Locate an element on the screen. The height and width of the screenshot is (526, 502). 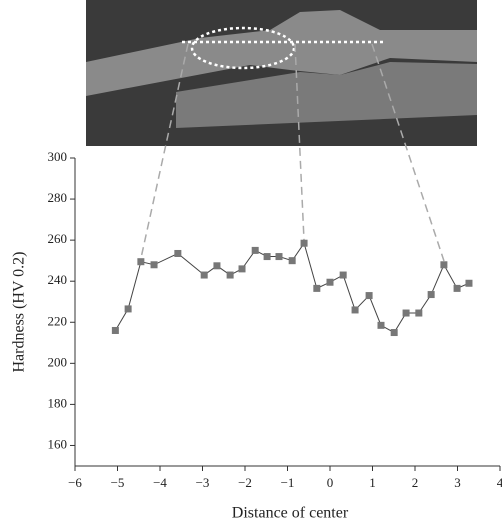
upper-sheet is located at coordinates (281, 53).